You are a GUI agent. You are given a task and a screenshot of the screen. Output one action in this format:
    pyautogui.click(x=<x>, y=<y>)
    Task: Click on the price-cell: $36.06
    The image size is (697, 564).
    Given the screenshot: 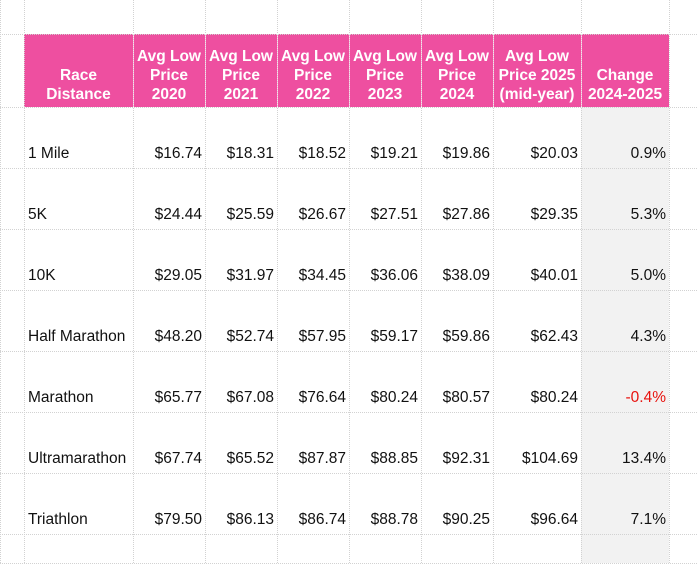 What is the action you would take?
    pyautogui.click(x=394, y=275)
    